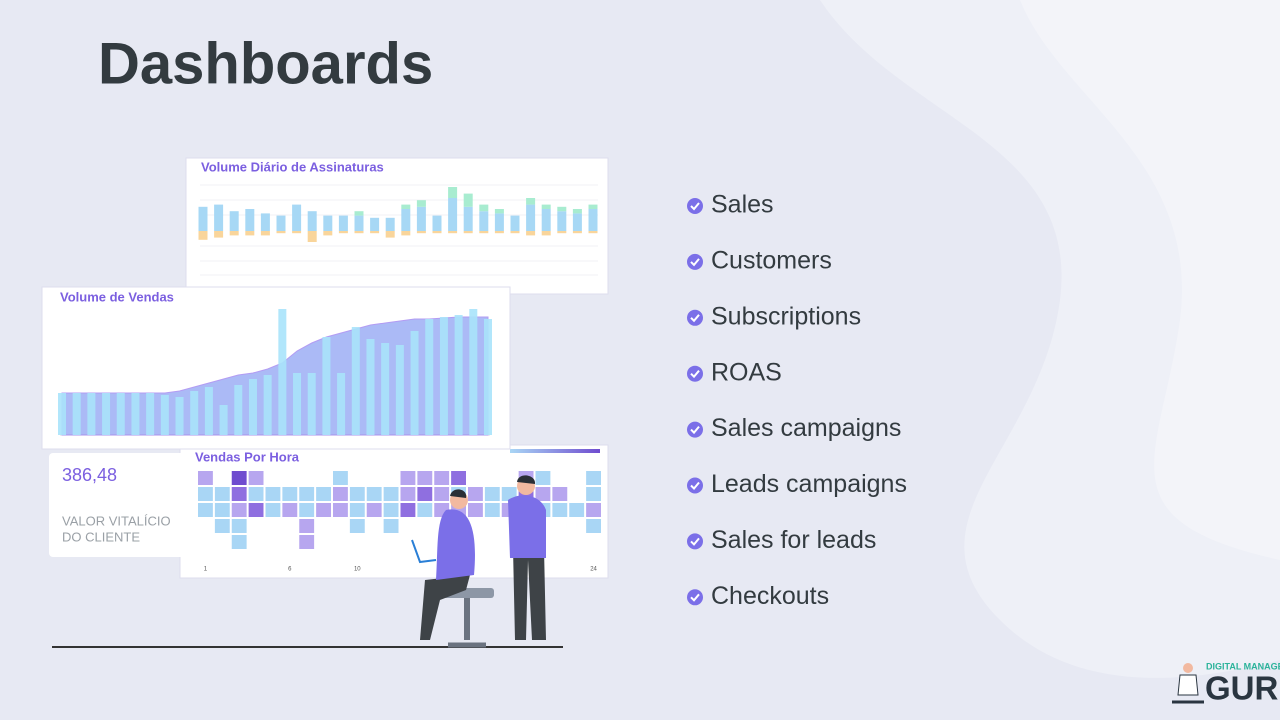 The image size is (1280, 720). Describe the element at coordinates (555, 451) in the screenshot. I see `legend-gradient` at that location.